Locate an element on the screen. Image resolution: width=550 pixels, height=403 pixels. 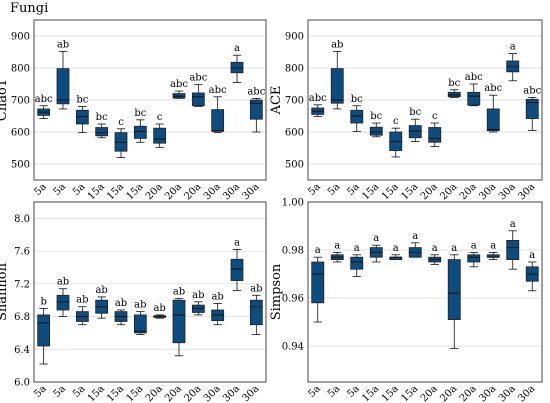
y-tick-label: 8.0 is located at coordinates (22, 219).